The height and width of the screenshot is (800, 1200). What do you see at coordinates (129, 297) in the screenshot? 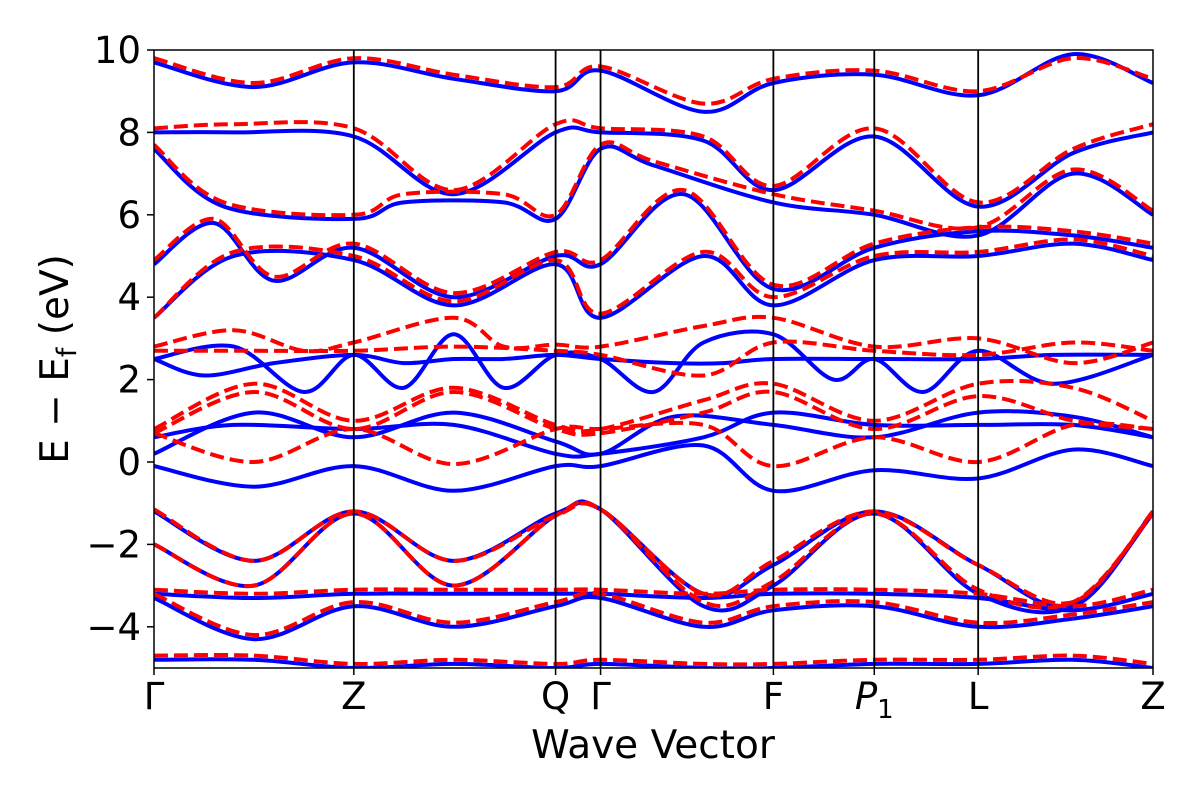
I see `y-tick-label: 4` at bounding box center [129, 297].